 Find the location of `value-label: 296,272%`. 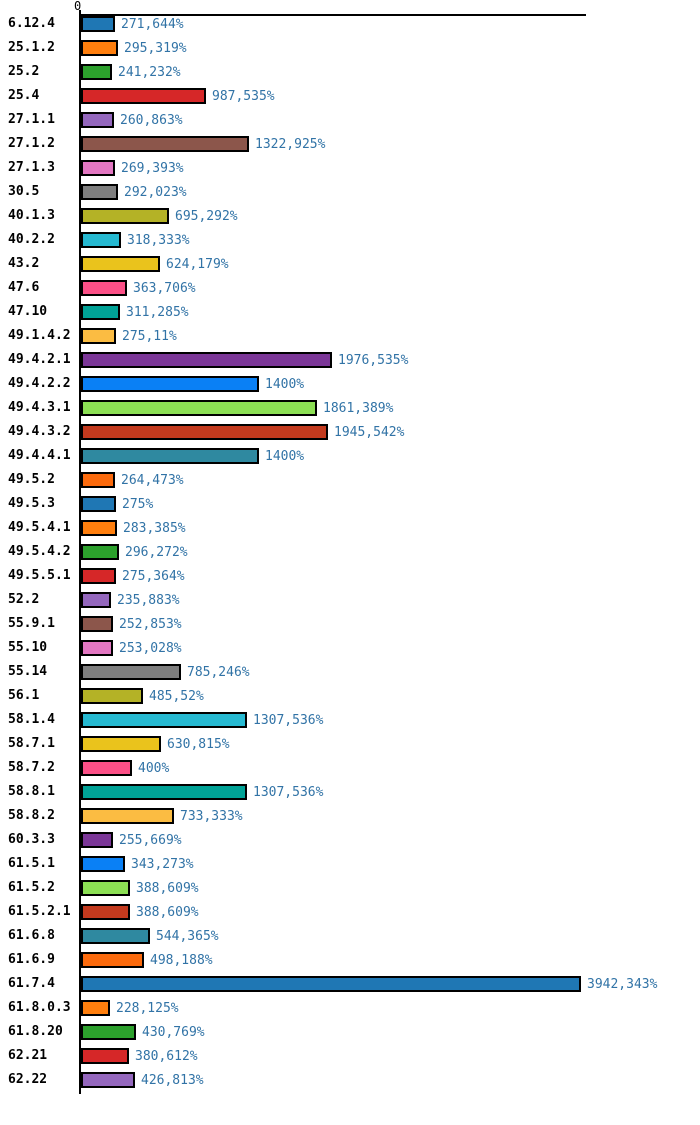

value-label: 296,272% is located at coordinates (156, 552).